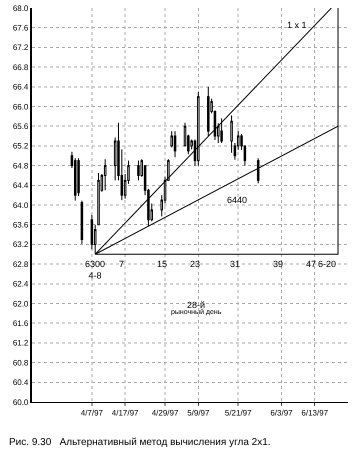 The width and height of the screenshot is (352, 462). I want to click on y-tick-label: 62.8, so click(20, 264).